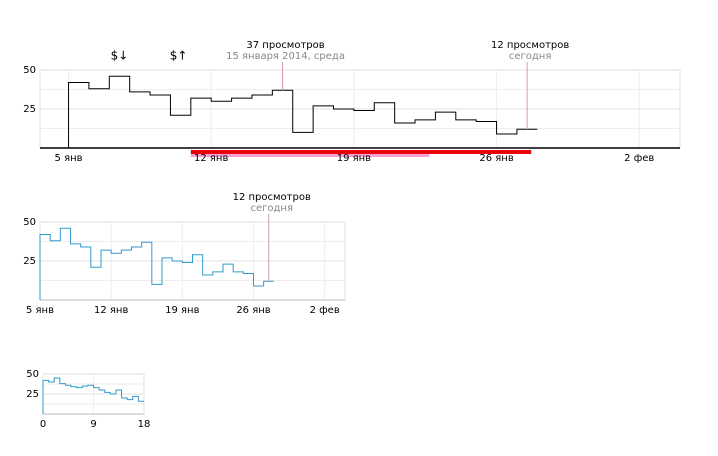  Describe the element at coordinates (120, 56) in the screenshot. I see `marker-label: $↓` at that location.